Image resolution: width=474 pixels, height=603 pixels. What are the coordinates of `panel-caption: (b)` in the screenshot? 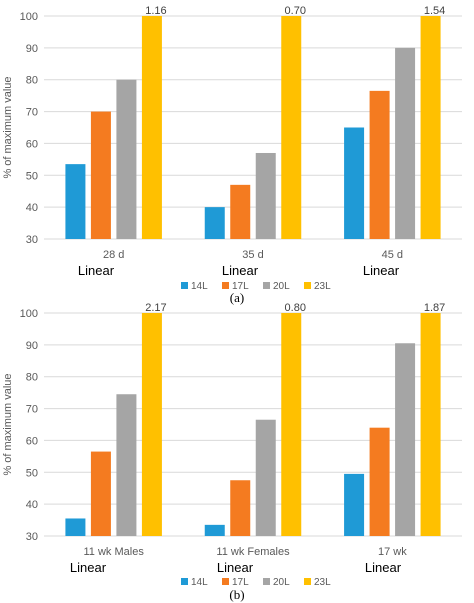 It's located at (236, 594).